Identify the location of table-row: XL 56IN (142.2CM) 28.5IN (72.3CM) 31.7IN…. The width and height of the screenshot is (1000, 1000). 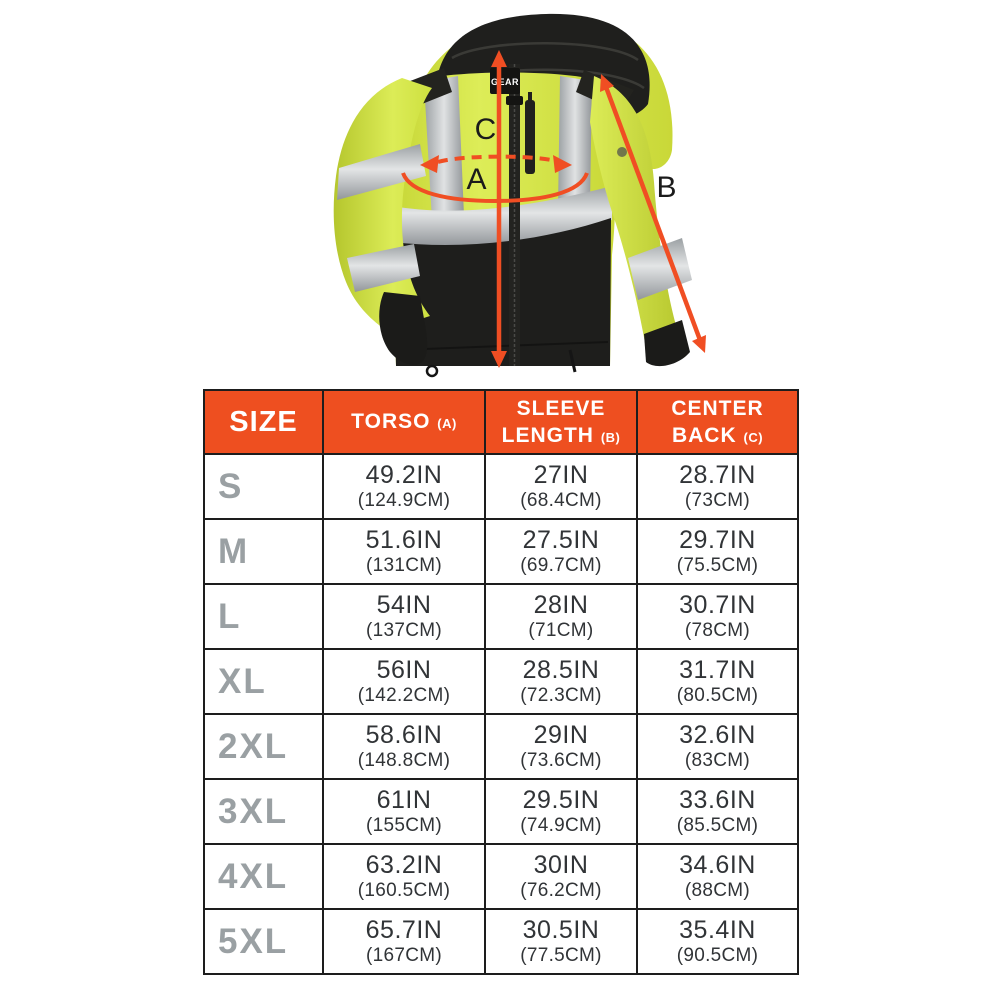
(501, 681).